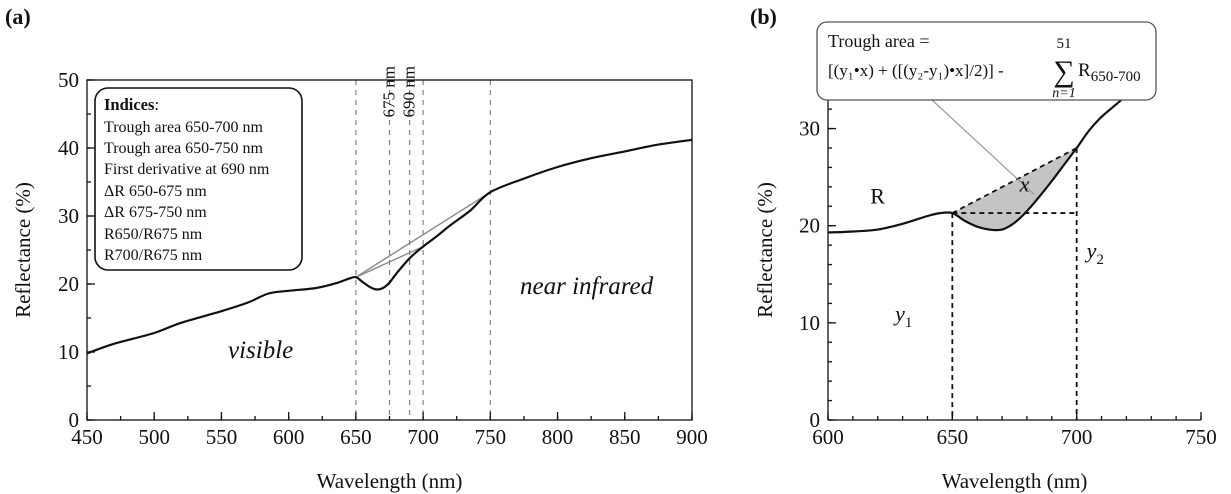  I want to click on y1-label: y1, so click(902, 316).